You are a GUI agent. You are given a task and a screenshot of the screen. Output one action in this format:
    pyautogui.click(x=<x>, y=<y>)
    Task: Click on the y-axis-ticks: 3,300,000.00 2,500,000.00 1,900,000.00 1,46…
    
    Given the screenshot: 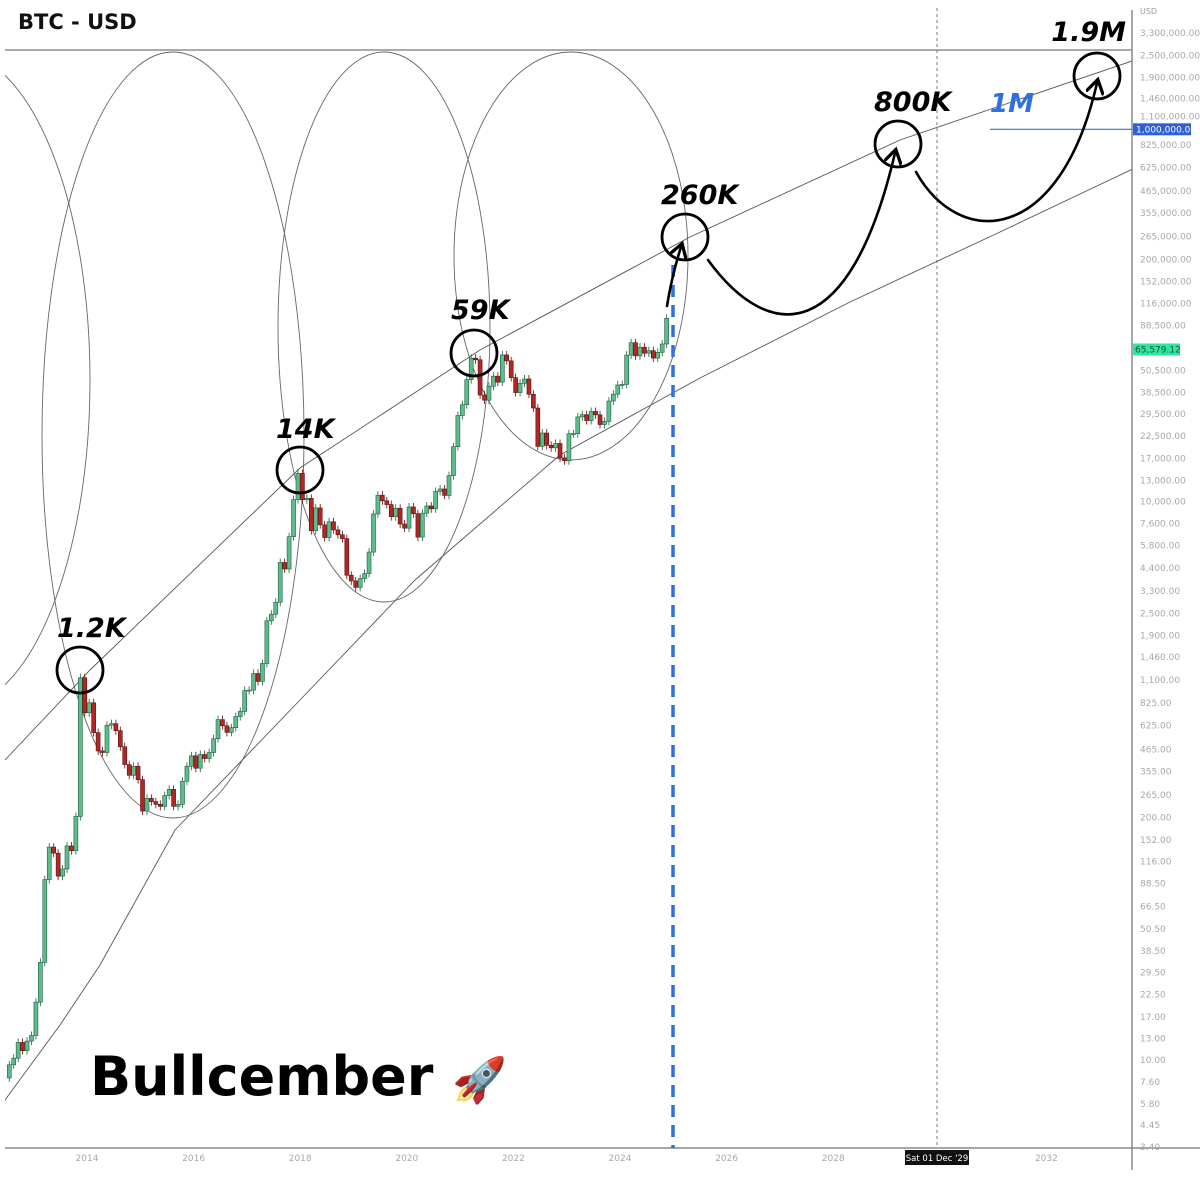 What is the action you would take?
    pyautogui.click(x=1170, y=591)
    